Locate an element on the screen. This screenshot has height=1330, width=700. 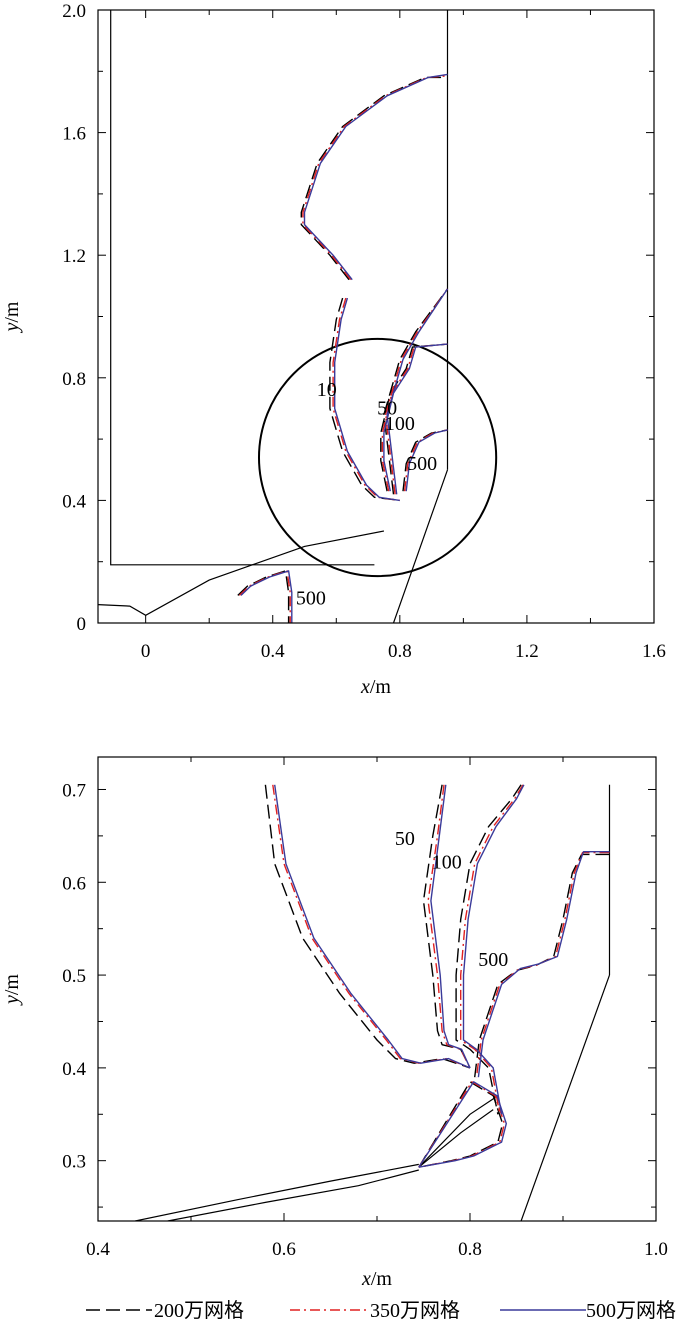
legend-label-0: 200万网格 is located at coordinates (199, 1310).